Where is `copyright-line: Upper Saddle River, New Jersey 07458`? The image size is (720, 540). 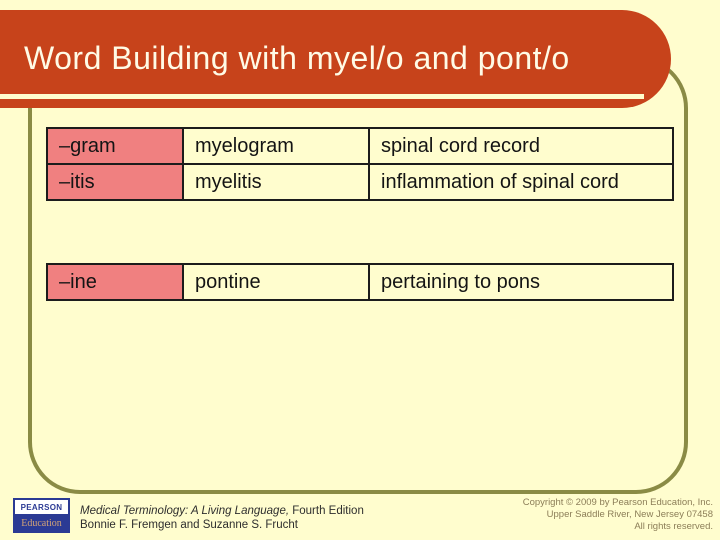 copyright-line: Upper Saddle River, New Jersey 07458 is located at coordinates (629, 514).